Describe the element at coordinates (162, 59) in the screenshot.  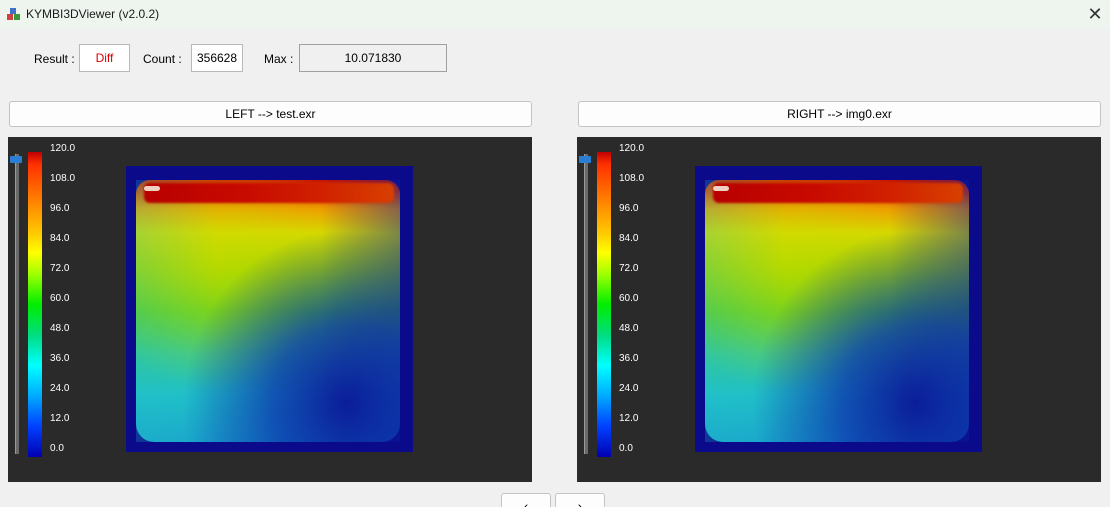
I see `count-label: Count :` at that location.